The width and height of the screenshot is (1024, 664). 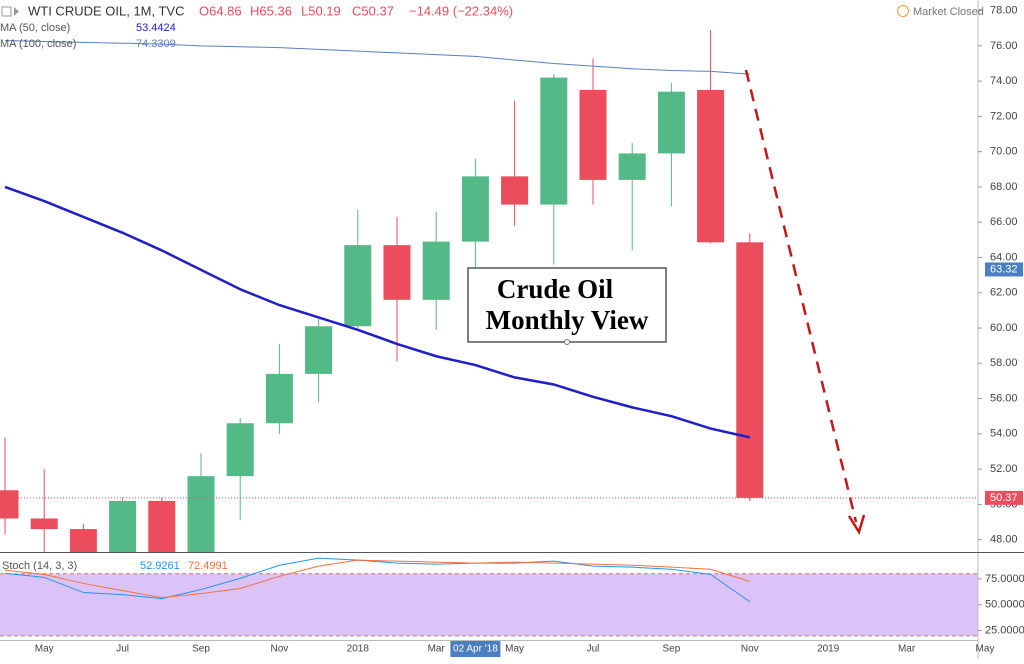 What do you see at coordinates (220, 10) in the screenshot?
I see `ohlc-open: O64.86` at bounding box center [220, 10].